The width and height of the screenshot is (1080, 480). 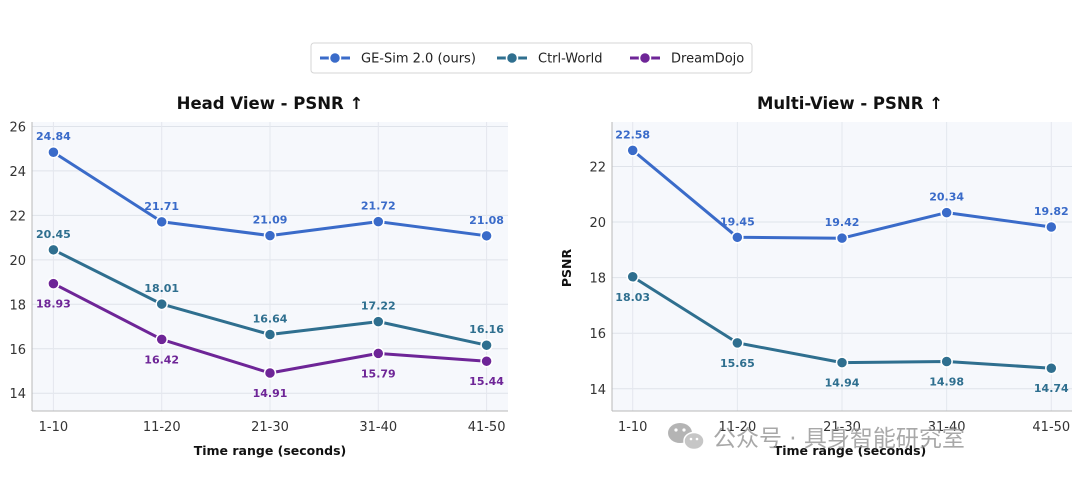 What do you see at coordinates (17, 305) in the screenshot?
I see `chart0-y-tick-label: 18` at bounding box center [17, 305].